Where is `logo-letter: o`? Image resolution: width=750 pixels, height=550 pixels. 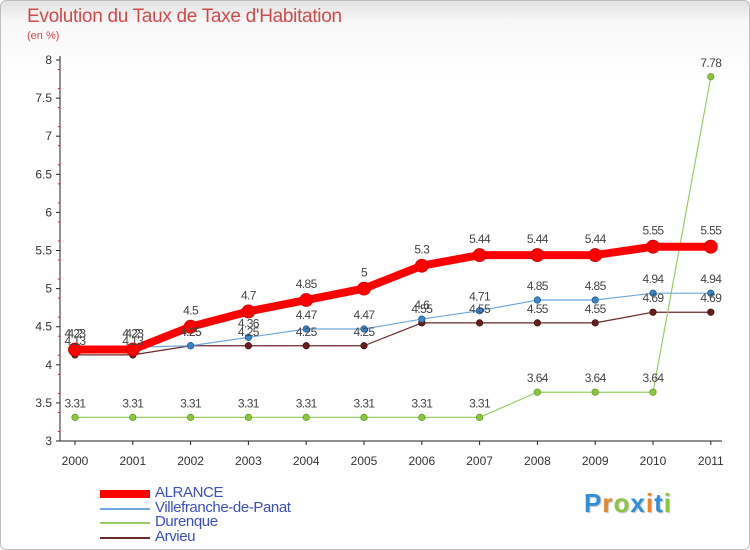 logo-letter: o is located at coordinates (622, 503).